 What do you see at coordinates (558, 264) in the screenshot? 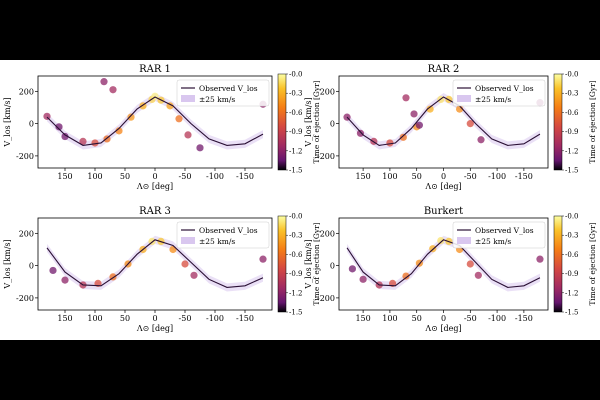
I see `colorbar` at bounding box center [558, 264].